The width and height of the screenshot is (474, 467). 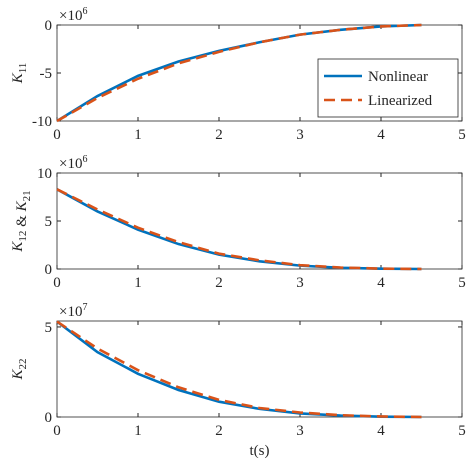 What do you see at coordinates (23, 363) in the screenshot?
I see `label-sub: 22` at bounding box center [23, 363].